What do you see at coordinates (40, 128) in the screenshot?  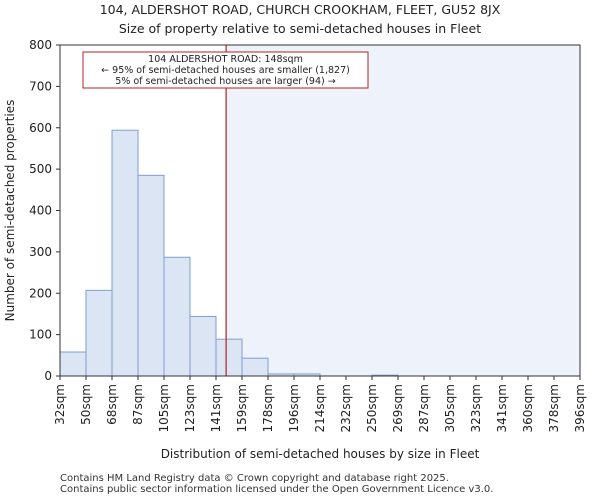 I see `y-tick-label: 600` at bounding box center [40, 128].